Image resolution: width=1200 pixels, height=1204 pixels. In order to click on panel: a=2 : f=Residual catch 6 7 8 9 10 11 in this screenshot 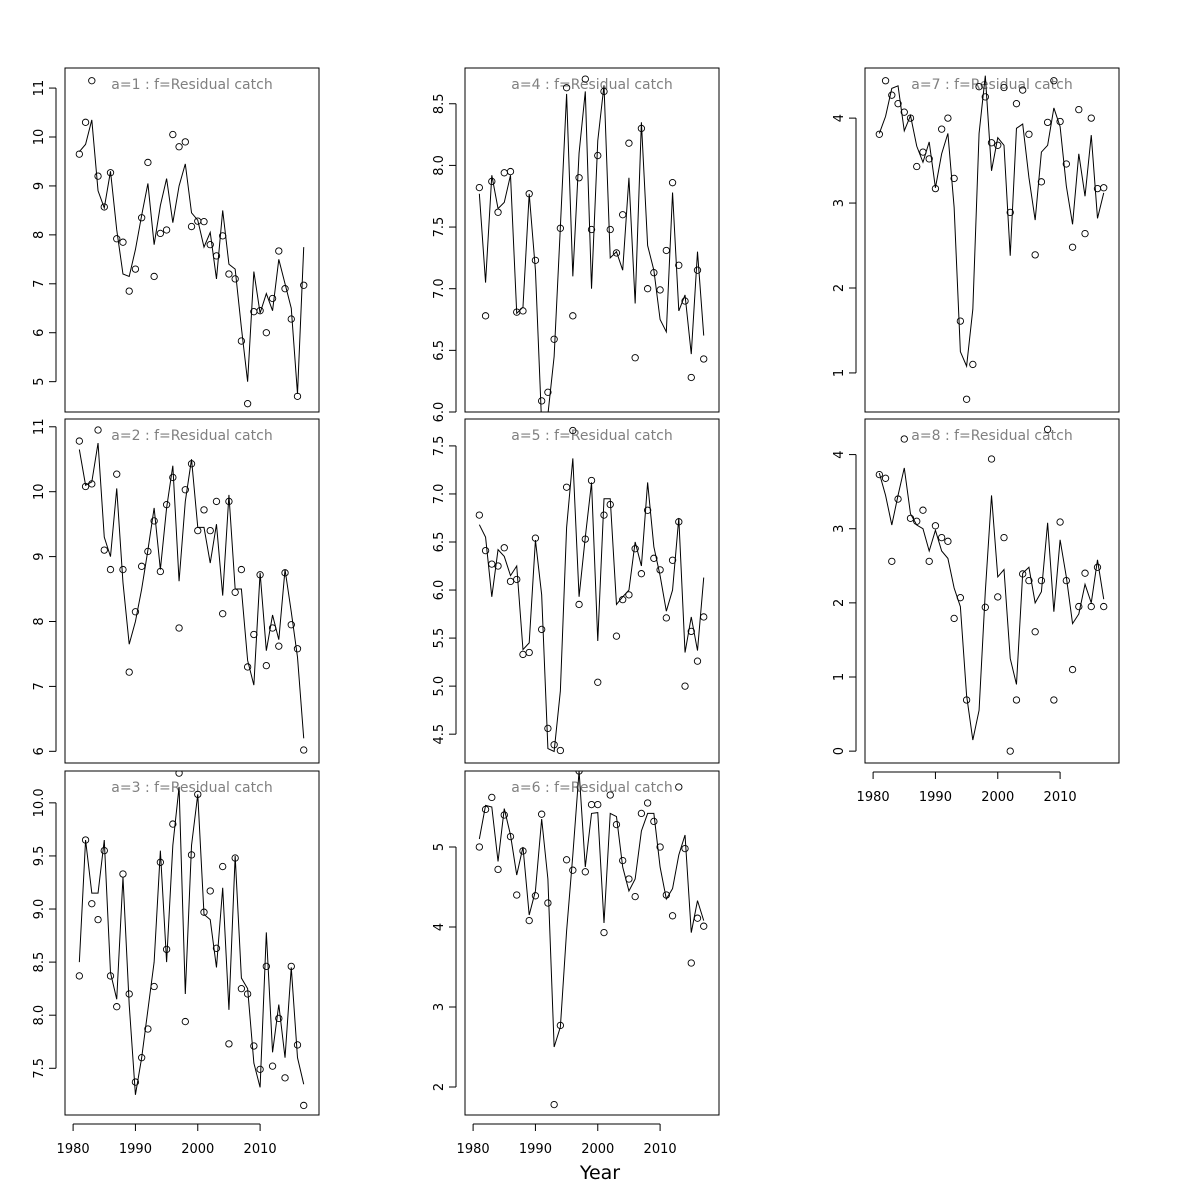, I will do `click(176, 591)`.